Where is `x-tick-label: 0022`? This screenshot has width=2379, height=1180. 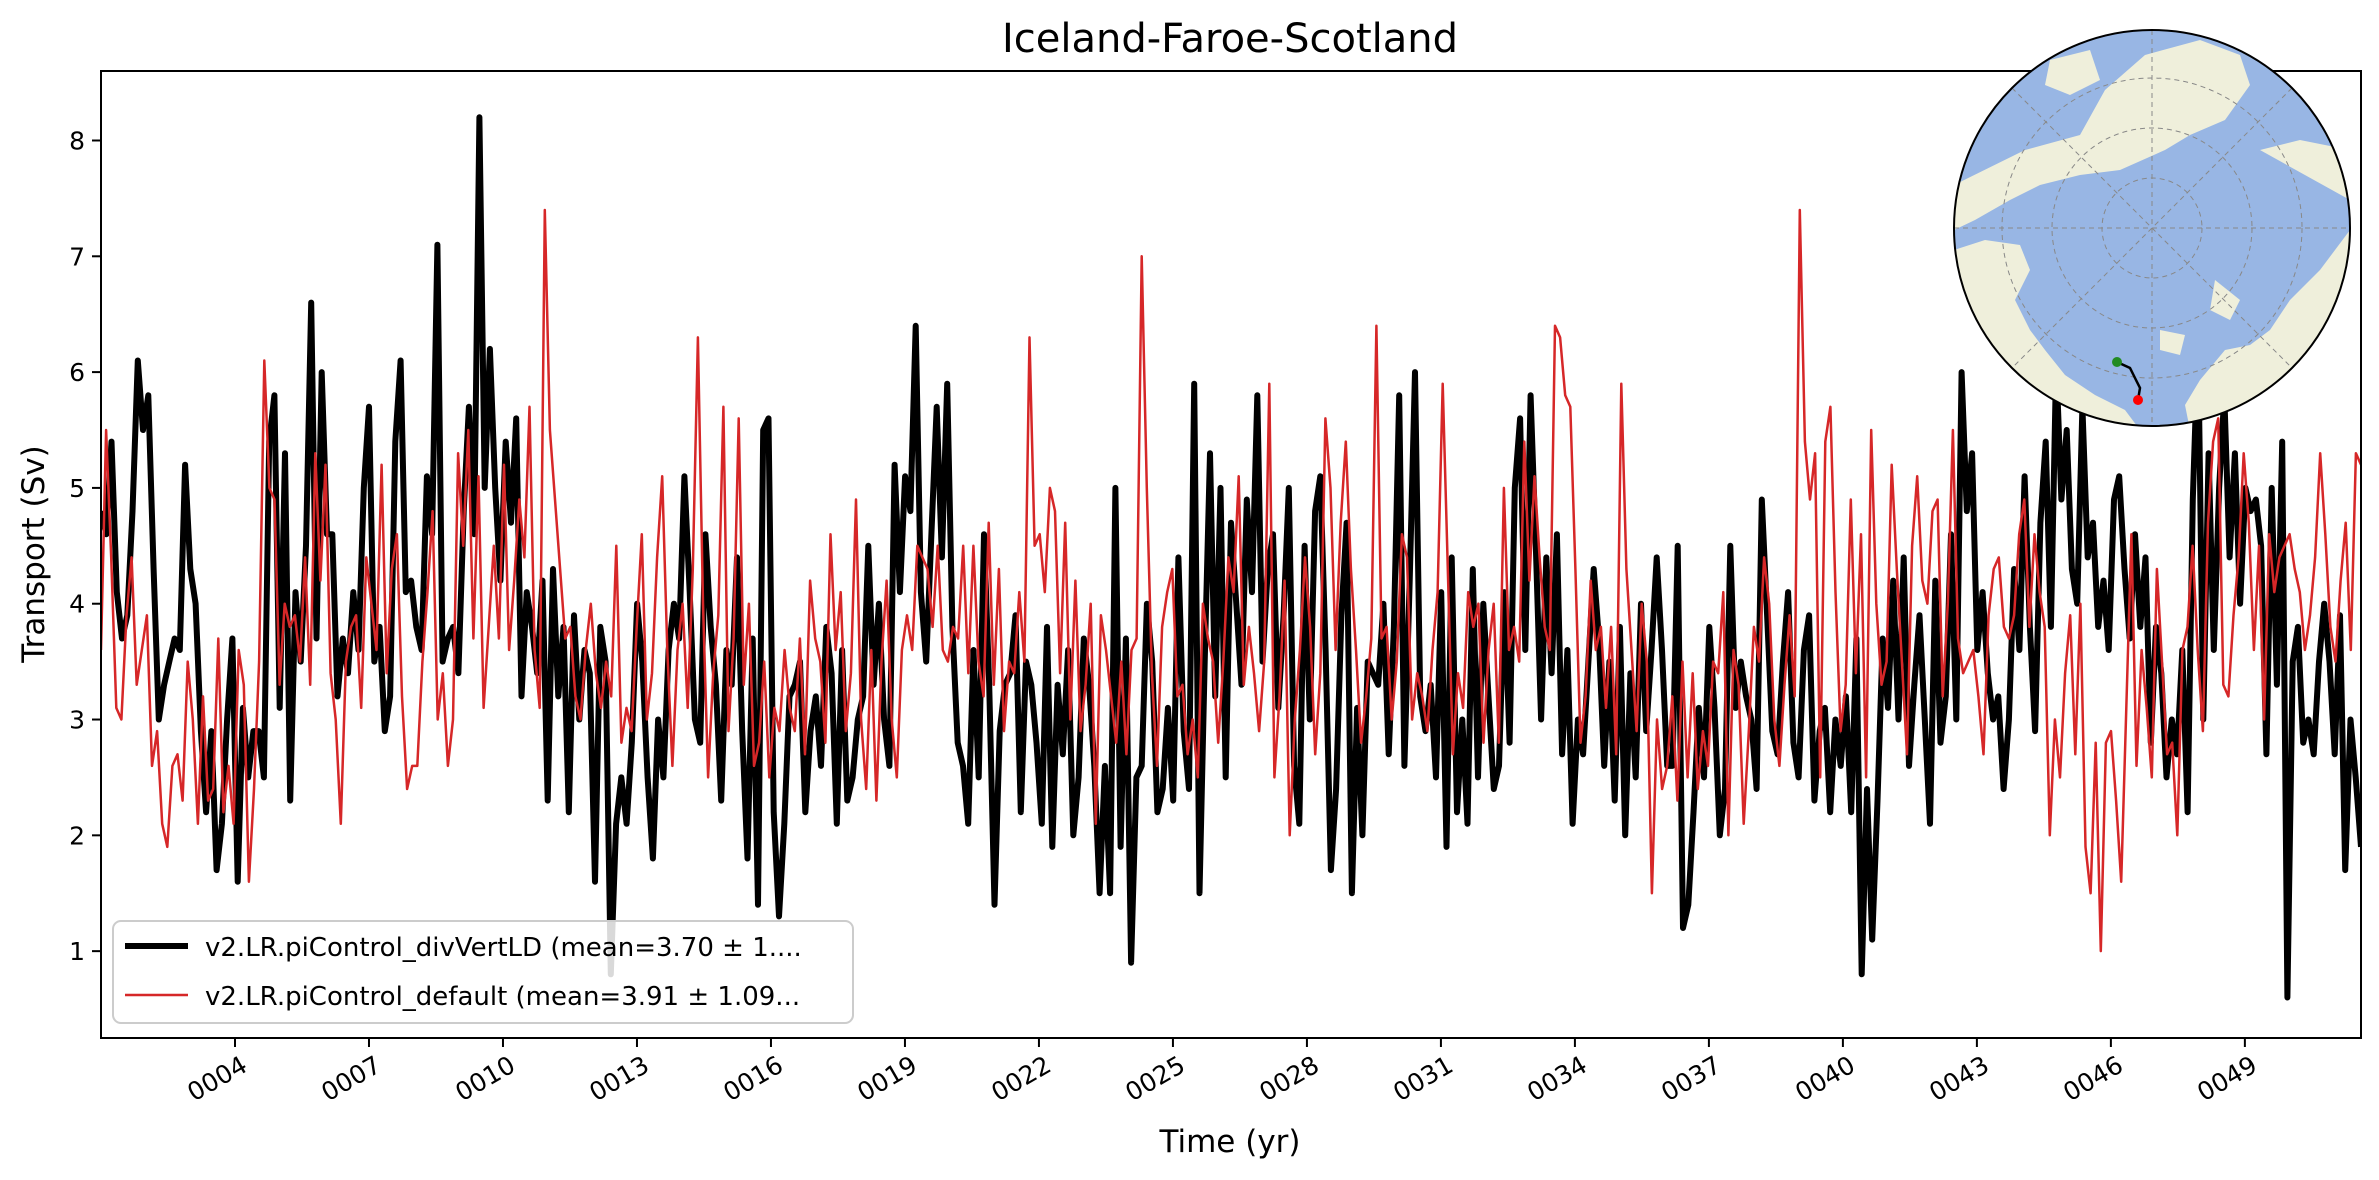 x-tick-label: 0022 is located at coordinates (1021, 1078).